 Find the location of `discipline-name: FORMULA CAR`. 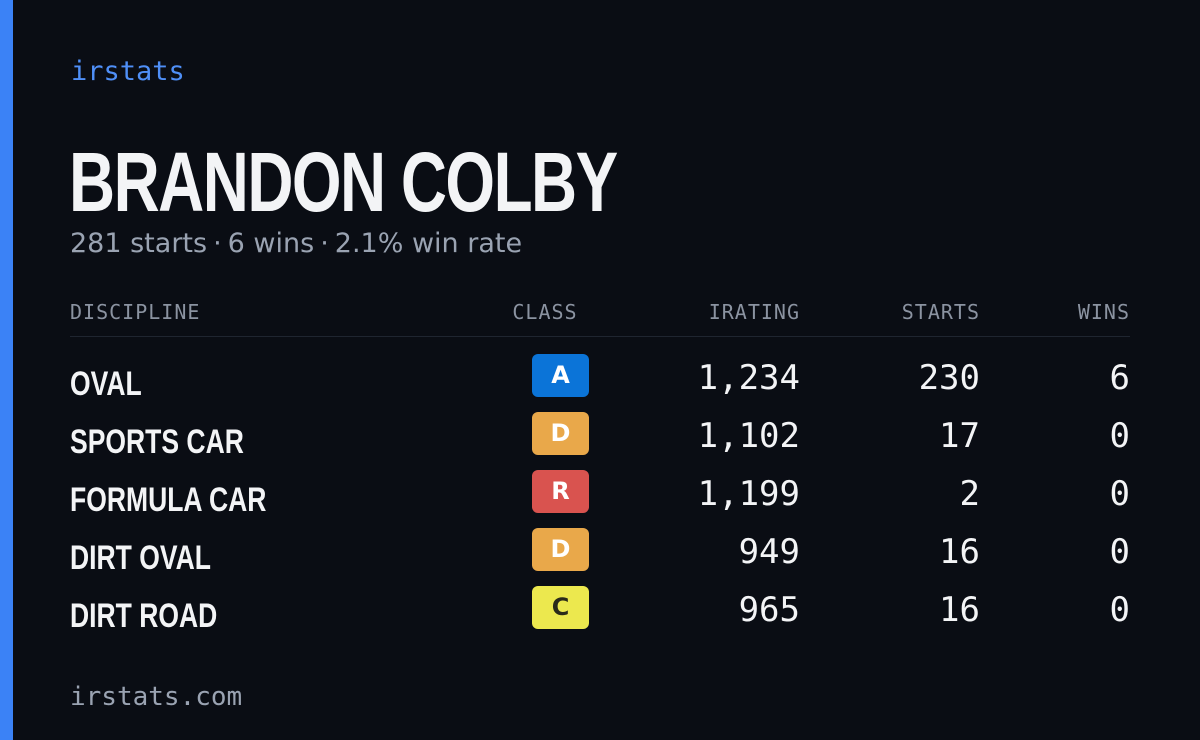

discipline-name: FORMULA CAR is located at coordinates (168, 500).